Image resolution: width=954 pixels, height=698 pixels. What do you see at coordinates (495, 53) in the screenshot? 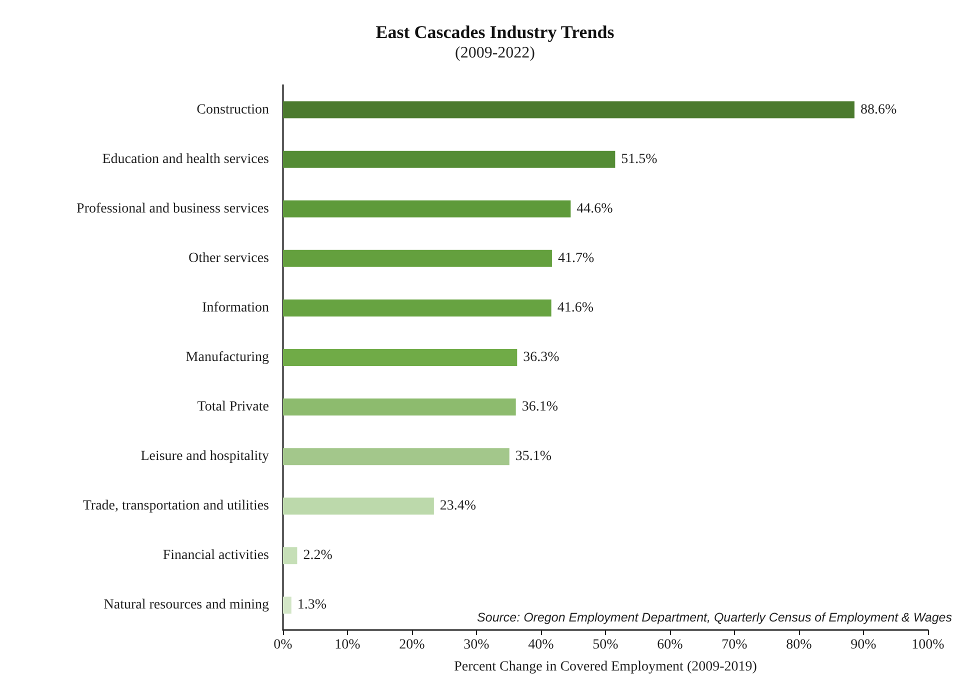
I see `chart-subtitle: (2009-2022)` at bounding box center [495, 53].